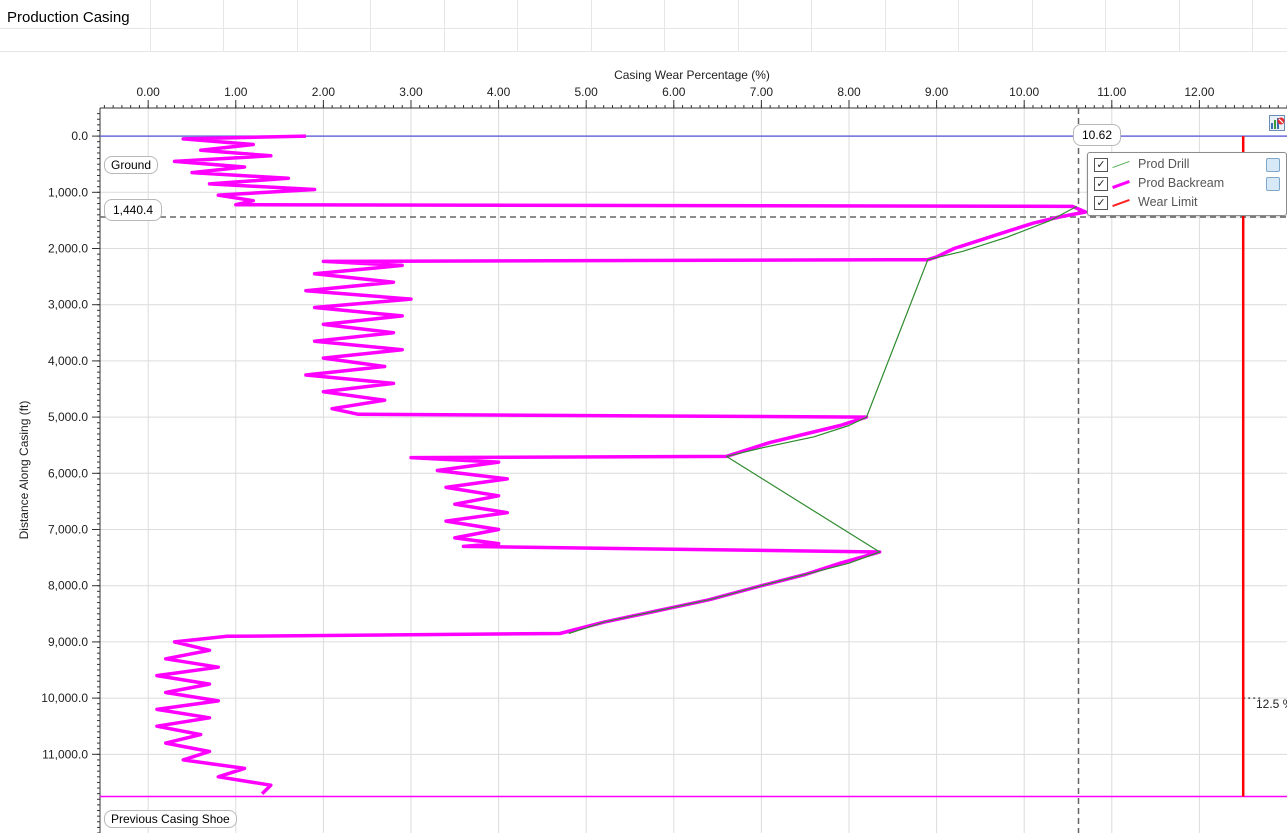 The width and height of the screenshot is (1287, 833). Describe the element at coordinates (170, 819) in the screenshot. I see `previous-casing-shoe-label: Previous Casing Shoe` at that location.